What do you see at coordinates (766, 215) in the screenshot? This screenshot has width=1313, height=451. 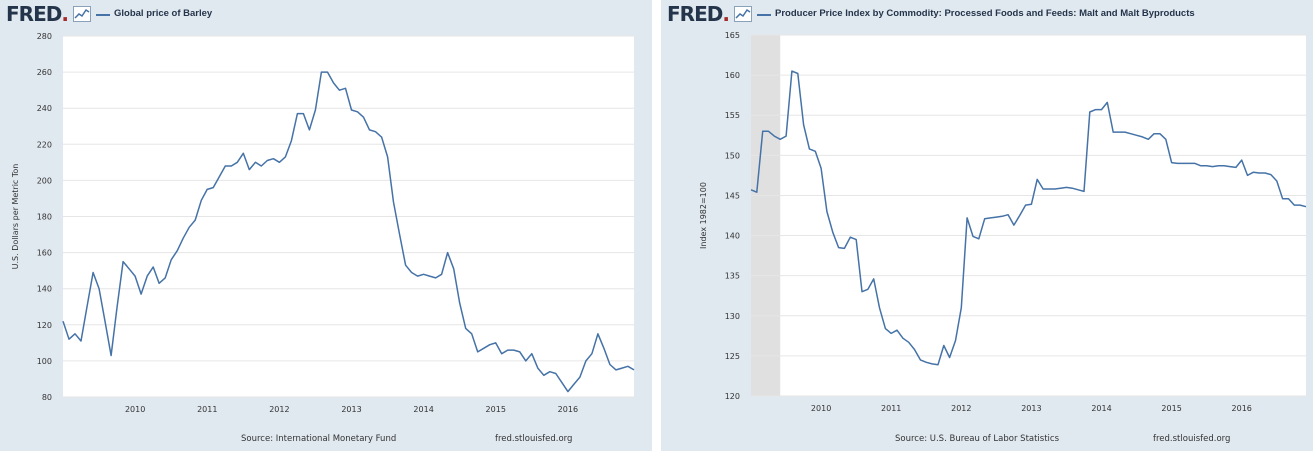 I see `recession-shade` at bounding box center [766, 215].